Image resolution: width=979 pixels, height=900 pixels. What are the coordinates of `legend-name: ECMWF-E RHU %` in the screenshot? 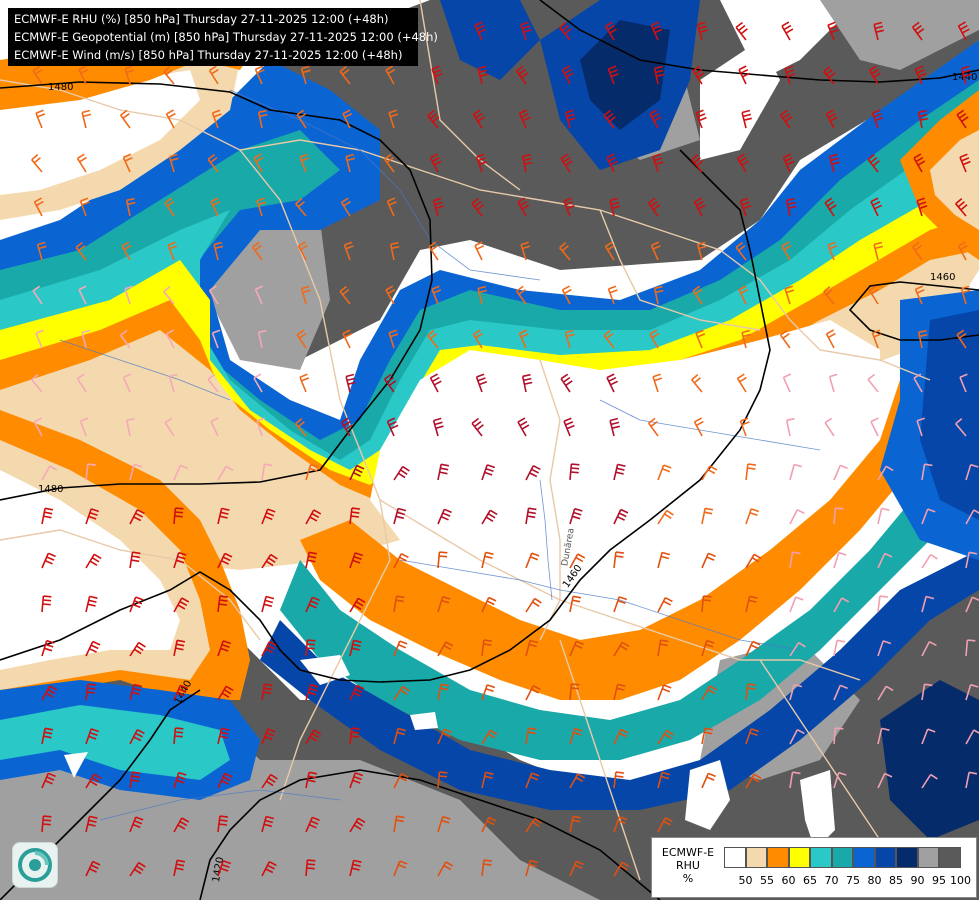 It's located at (688, 865).